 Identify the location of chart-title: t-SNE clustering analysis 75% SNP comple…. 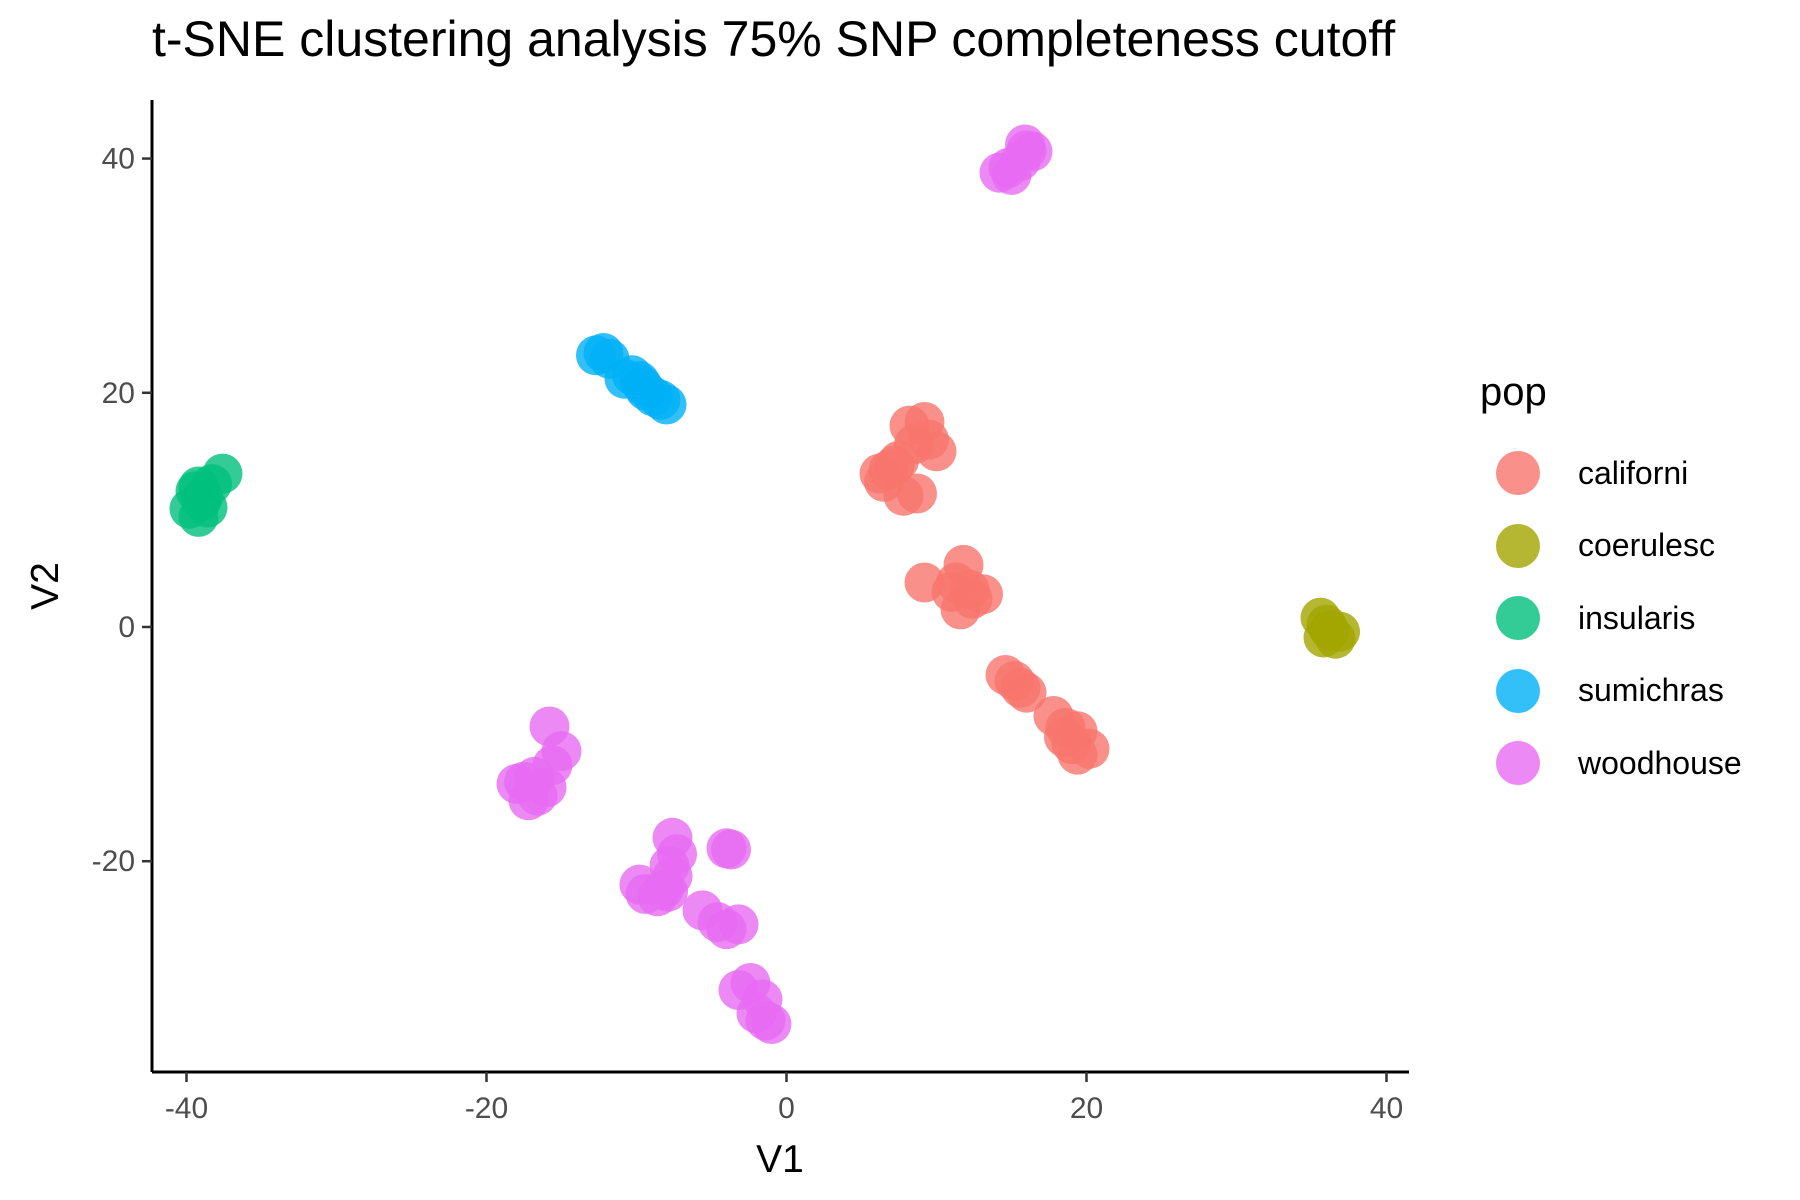
(774, 39).